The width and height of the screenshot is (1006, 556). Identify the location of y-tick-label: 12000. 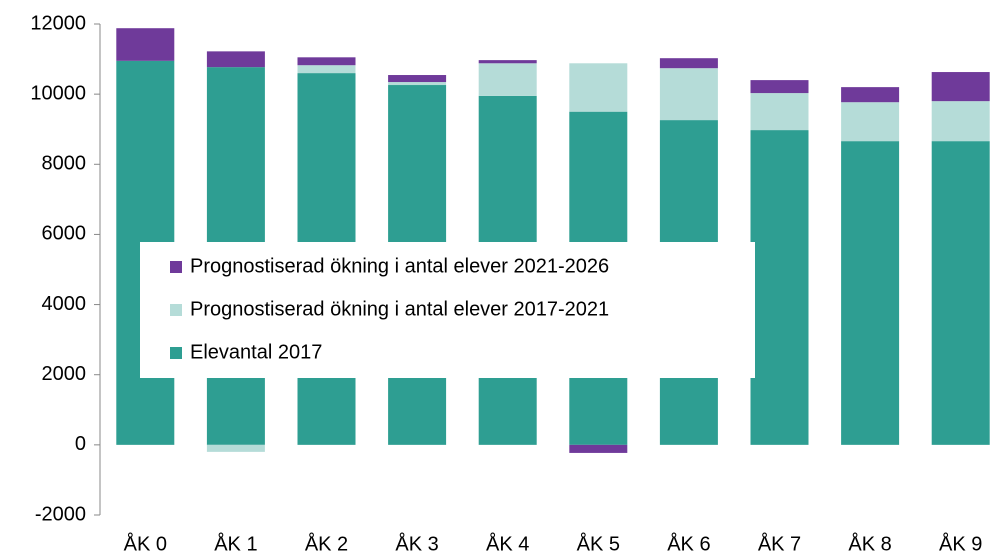
(58, 23).